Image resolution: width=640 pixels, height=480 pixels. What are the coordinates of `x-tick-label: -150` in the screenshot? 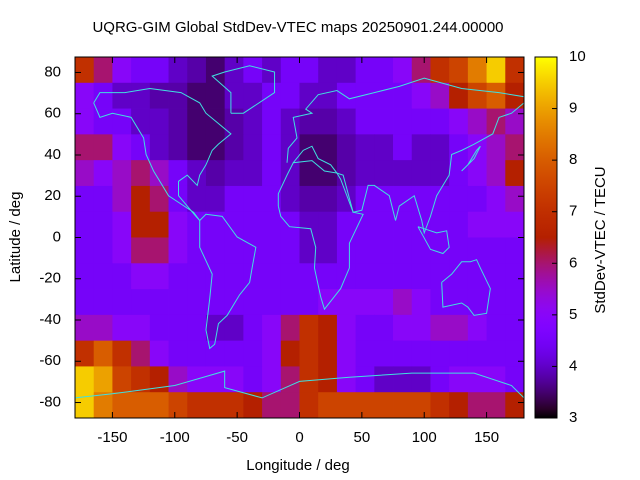 It's located at (112, 437).